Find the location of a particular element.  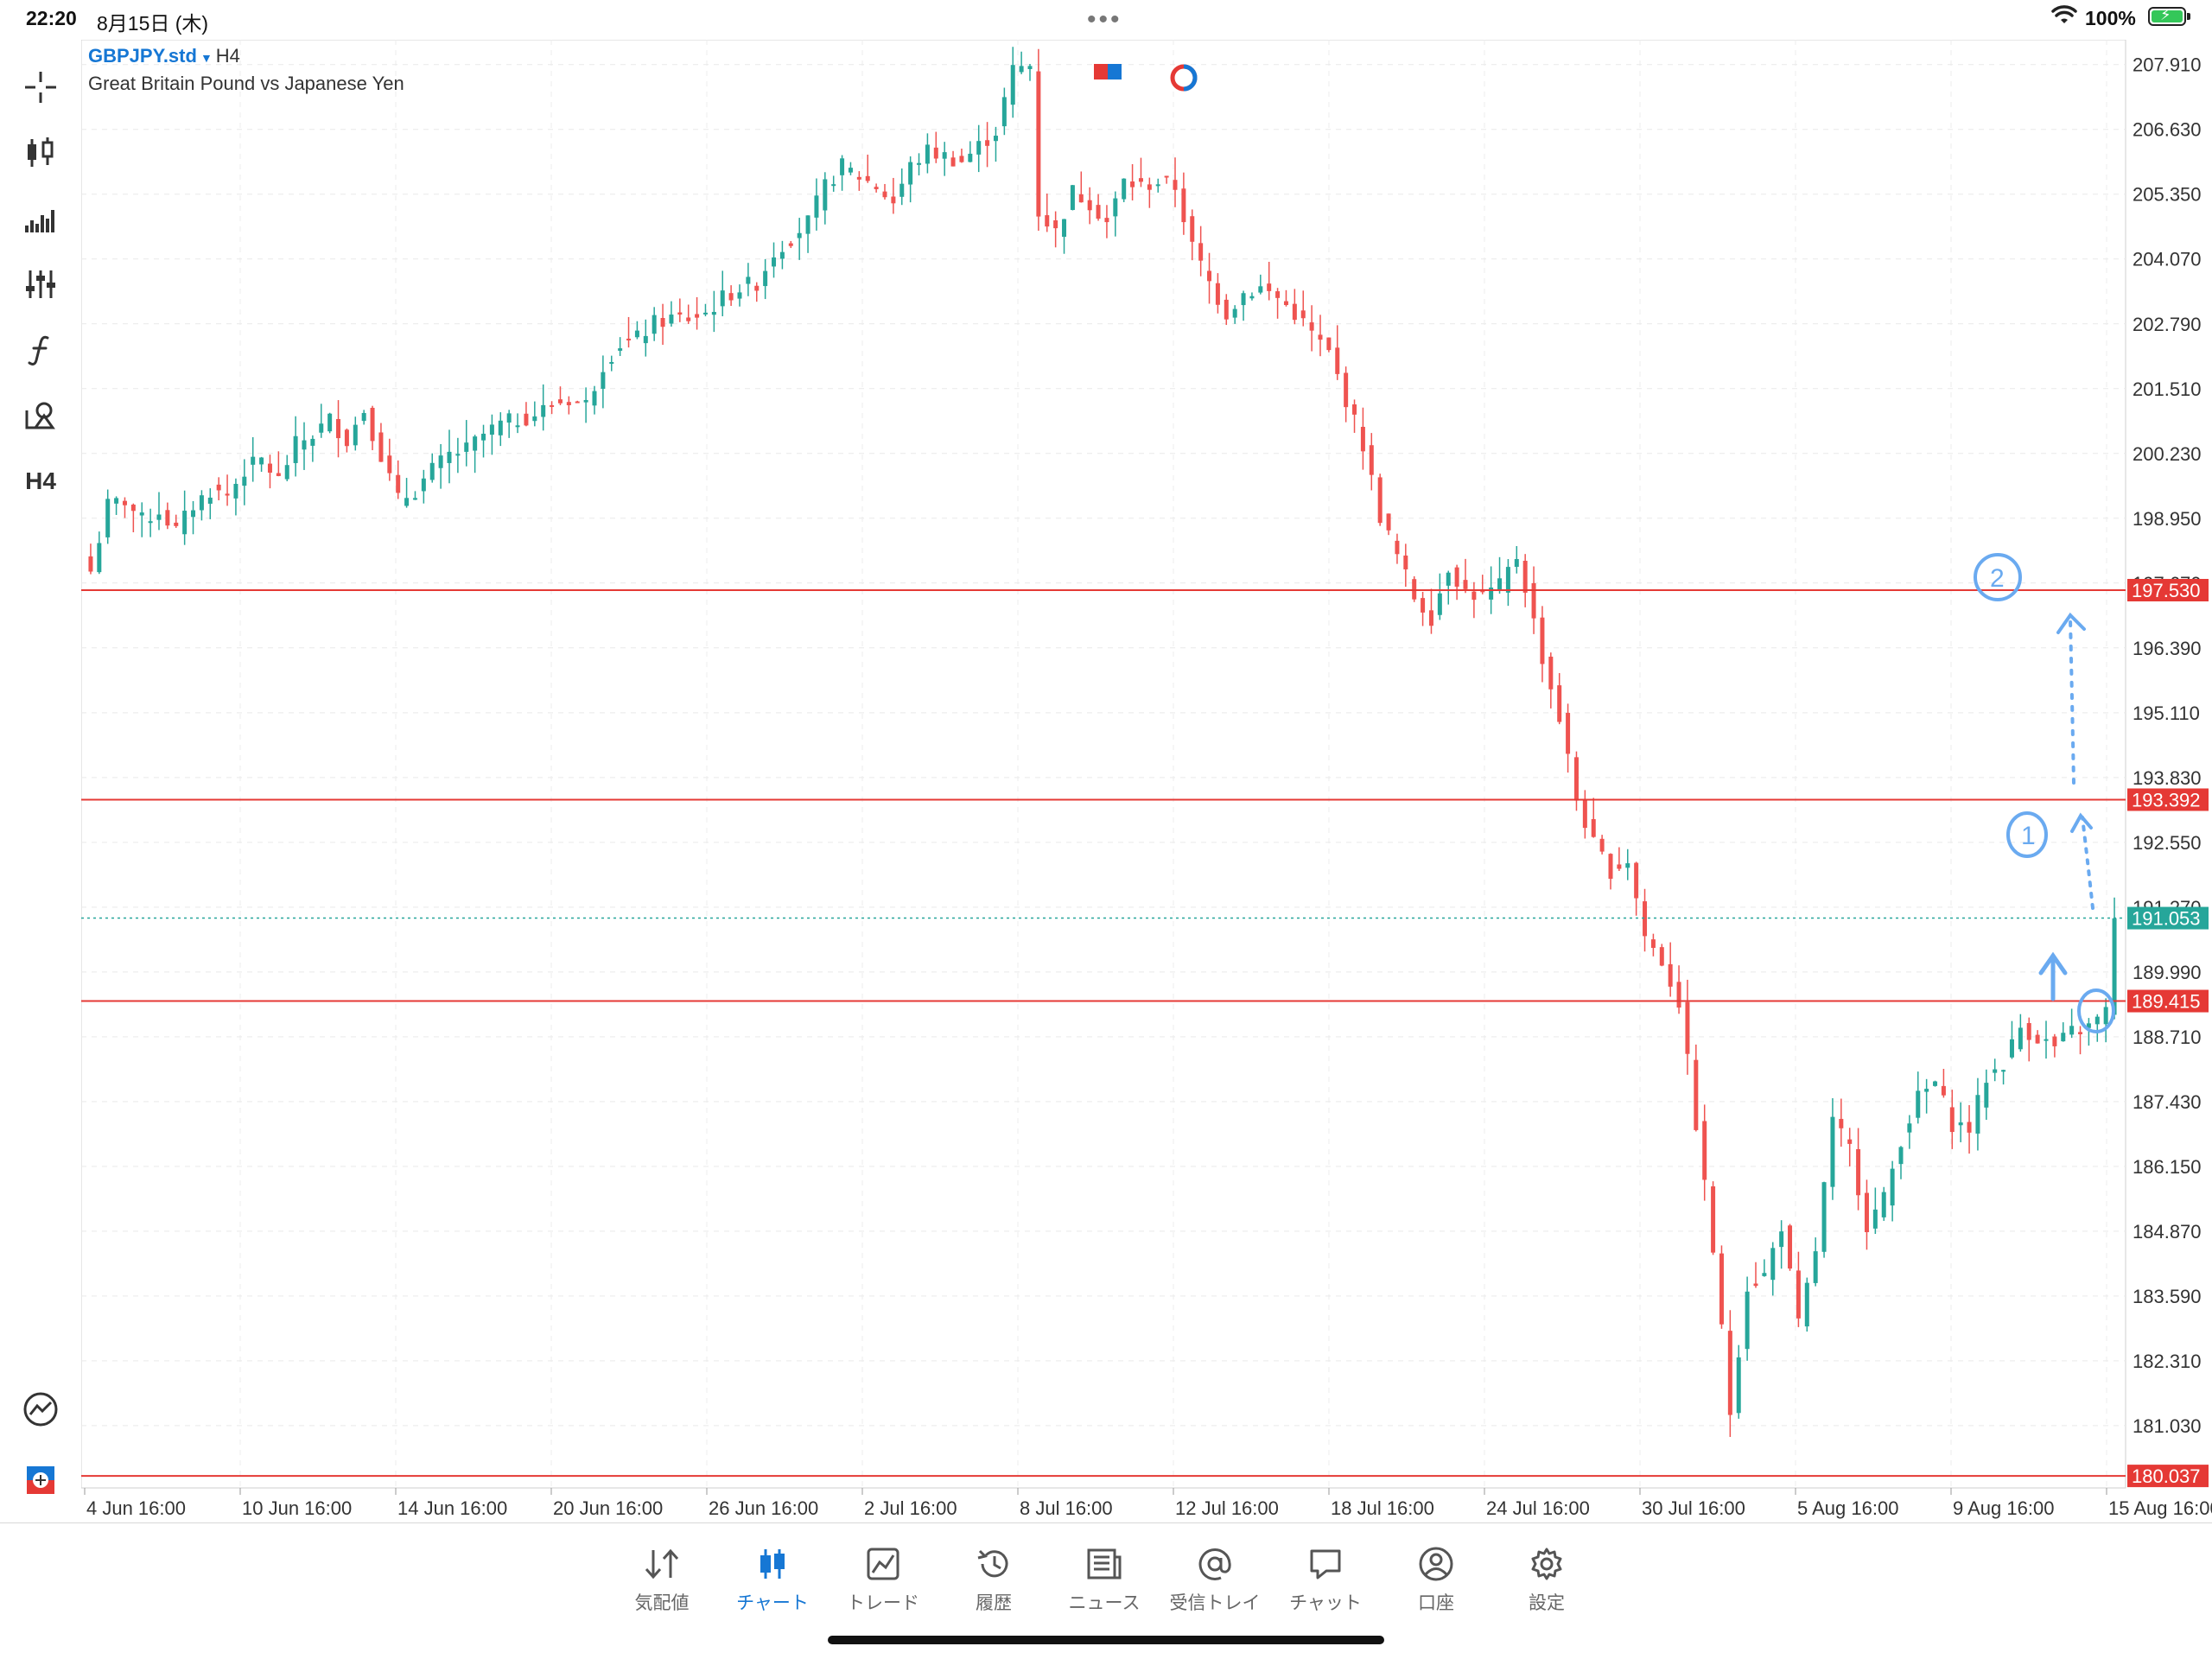

crosshair-icon is located at coordinates (40, 87).